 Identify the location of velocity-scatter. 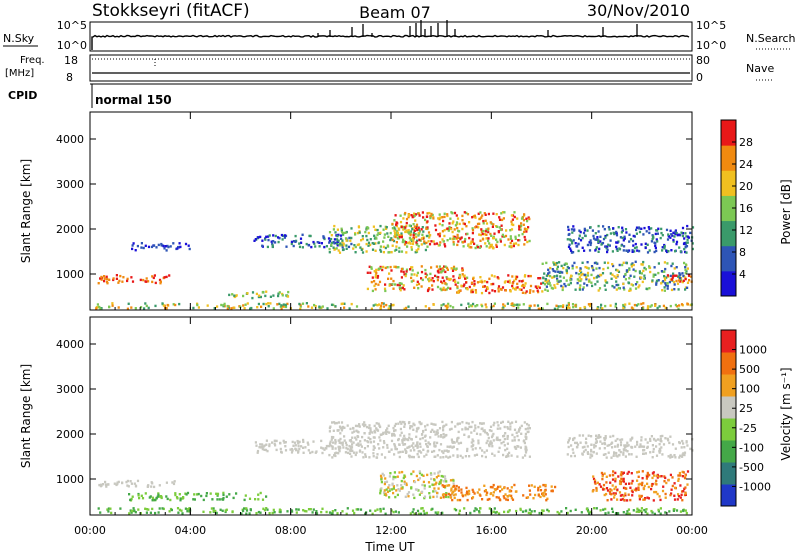
(395, 468).